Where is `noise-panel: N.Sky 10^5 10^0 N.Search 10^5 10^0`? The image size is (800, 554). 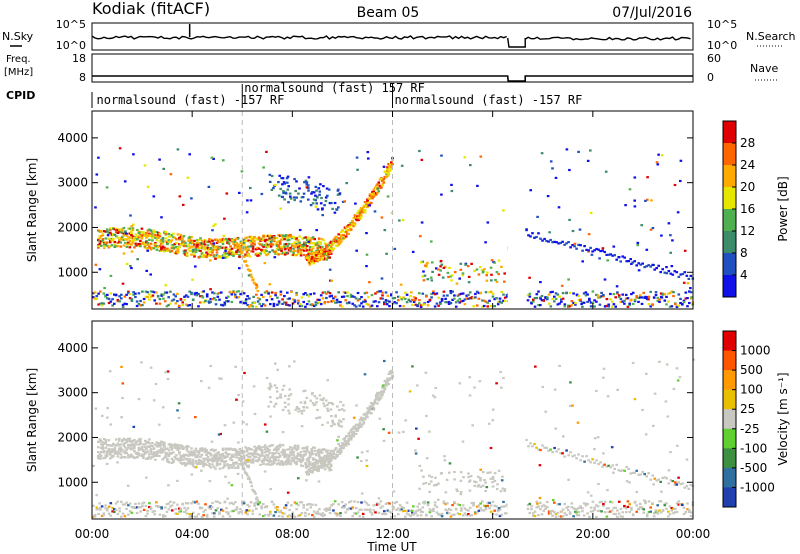 noise-panel: N.Sky 10^5 10^0 N.Search 10^5 10^0 is located at coordinates (399, 35).